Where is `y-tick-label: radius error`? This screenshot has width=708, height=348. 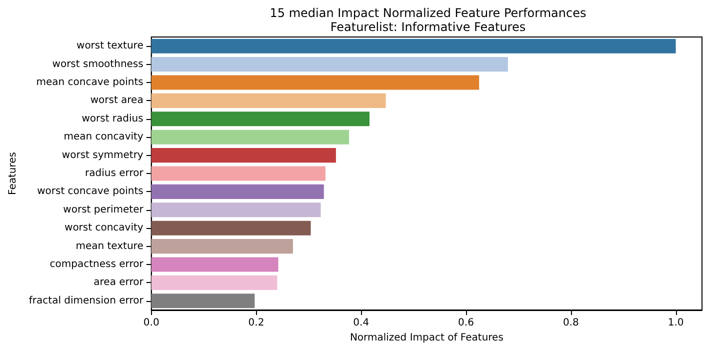
y-tick-label: radius error is located at coordinates (114, 173).